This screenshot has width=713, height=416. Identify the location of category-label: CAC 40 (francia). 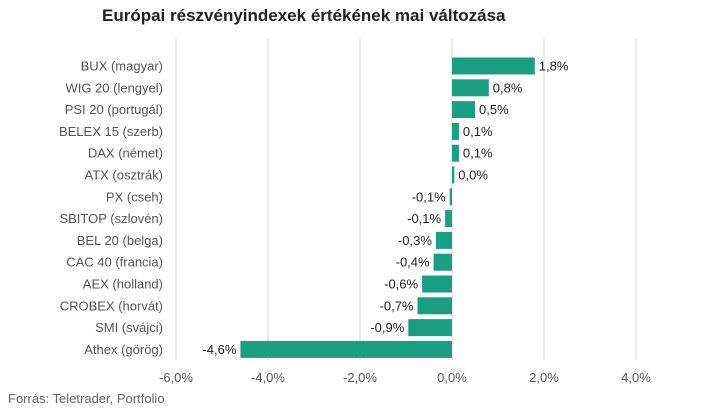
(114, 262).